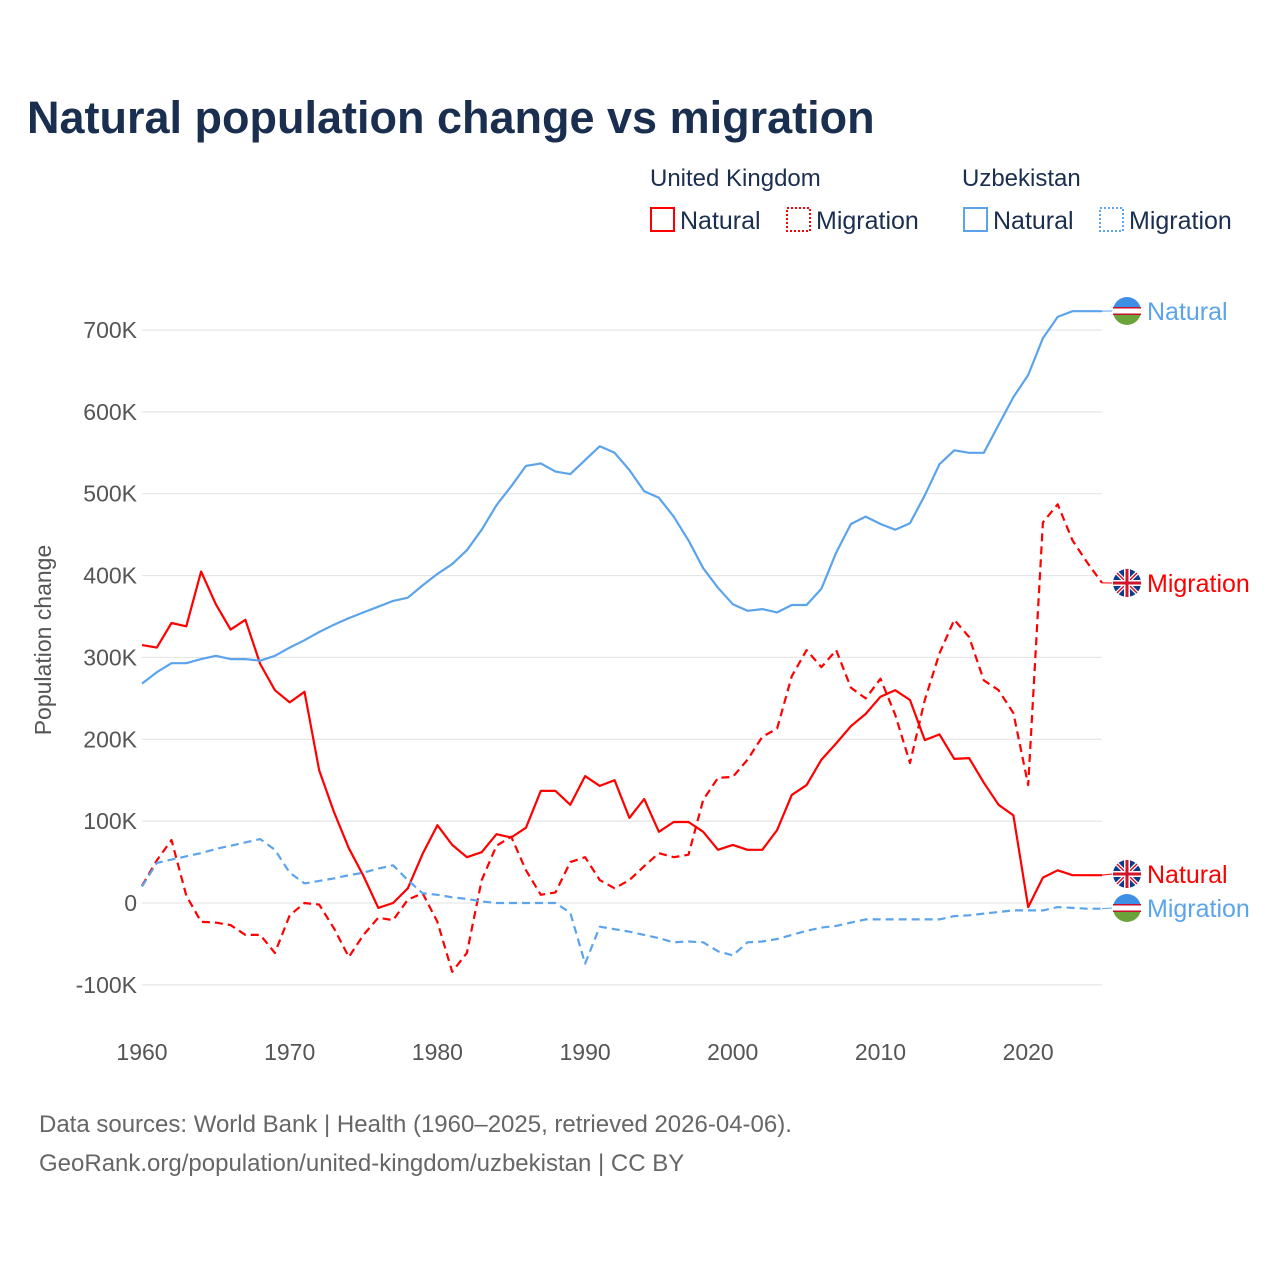 This screenshot has width=1280, height=1285. Describe the element at coordinates (1107, 874) in the screenshot. I see `connector-united-kingdom-natural` at that location.